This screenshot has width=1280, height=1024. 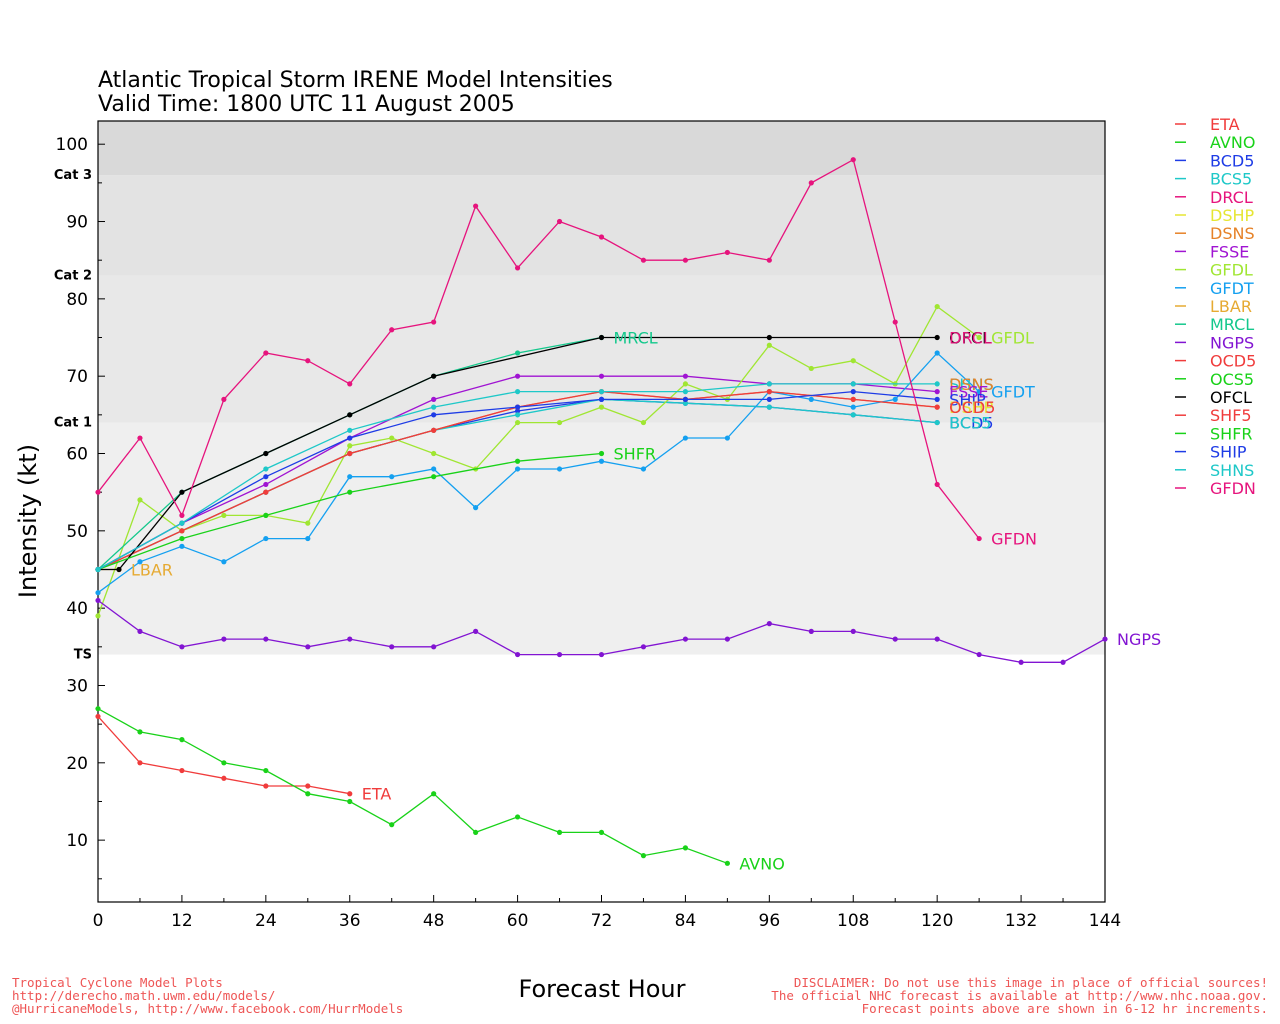 I want to click on y-tick-label: 80, so click(x=77, y=300).